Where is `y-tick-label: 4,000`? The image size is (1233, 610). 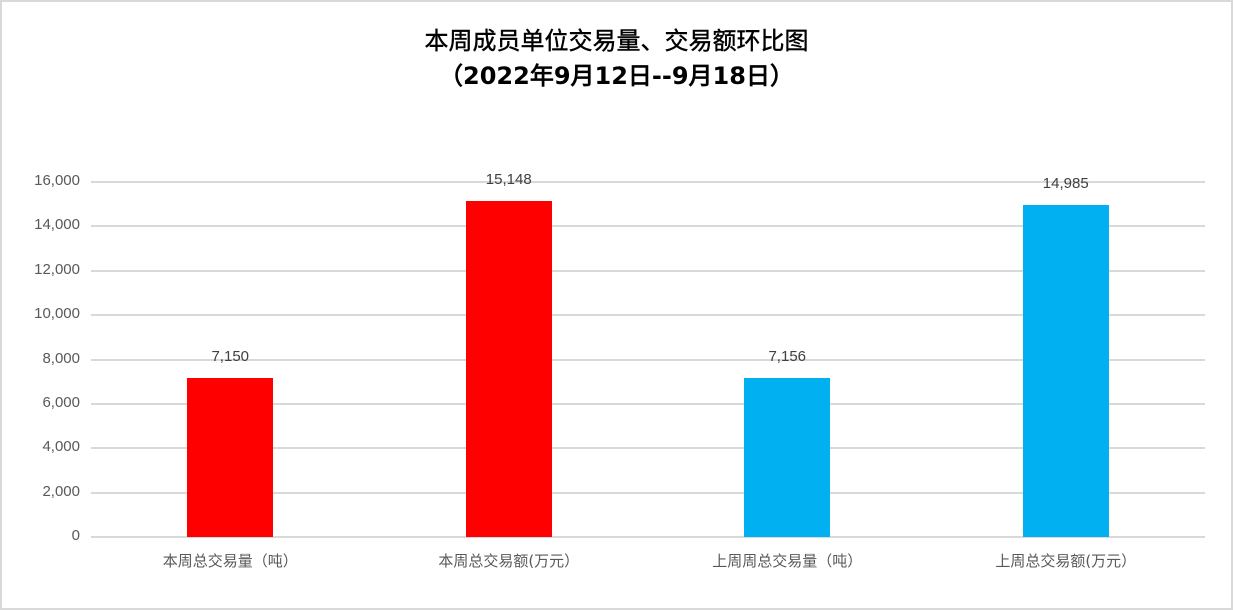 y-tick-label: 4,000 is located at coordinates (61, 447).